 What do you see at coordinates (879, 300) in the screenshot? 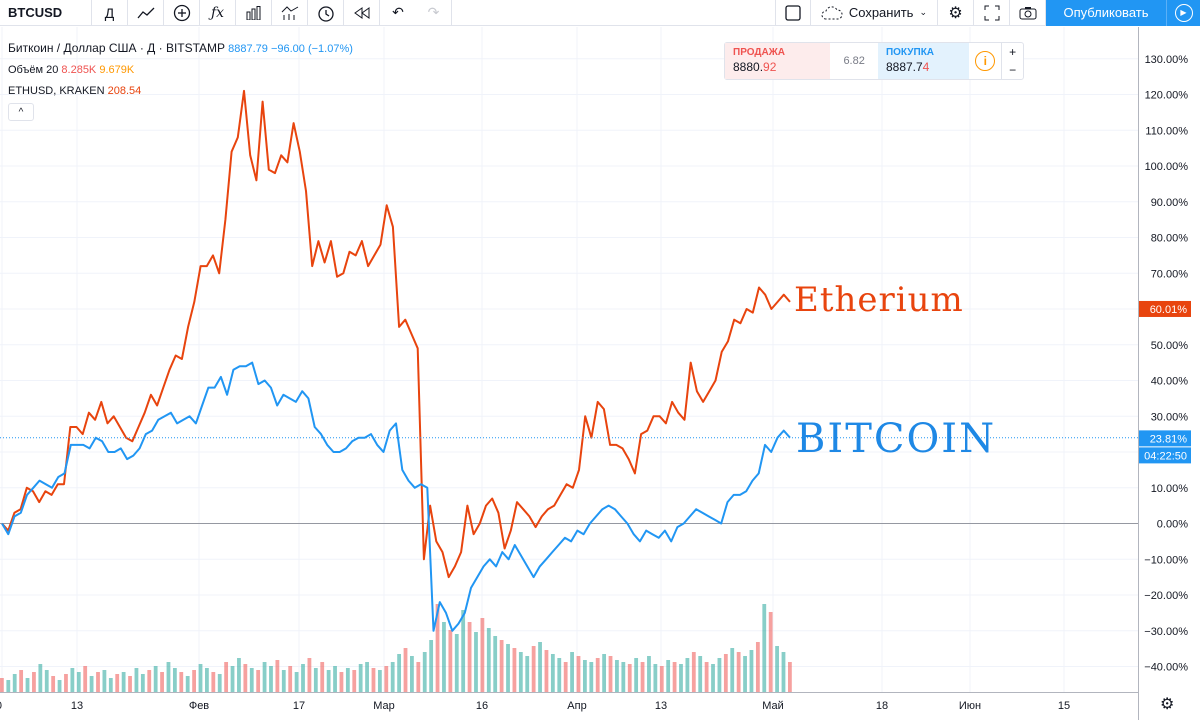
I see `annotation-etherium: Etherium` at bounding box center [879, 300].